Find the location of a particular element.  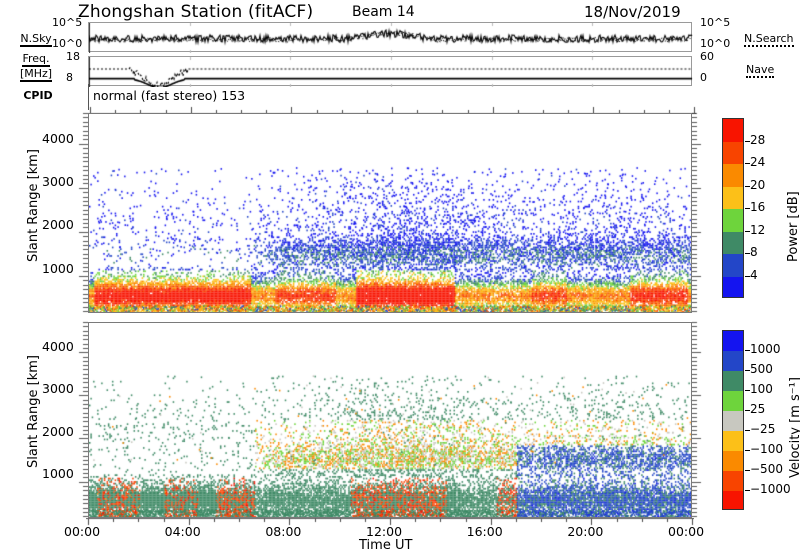

colorbar-tick-label: 28 is located at coordinates (758, 139).